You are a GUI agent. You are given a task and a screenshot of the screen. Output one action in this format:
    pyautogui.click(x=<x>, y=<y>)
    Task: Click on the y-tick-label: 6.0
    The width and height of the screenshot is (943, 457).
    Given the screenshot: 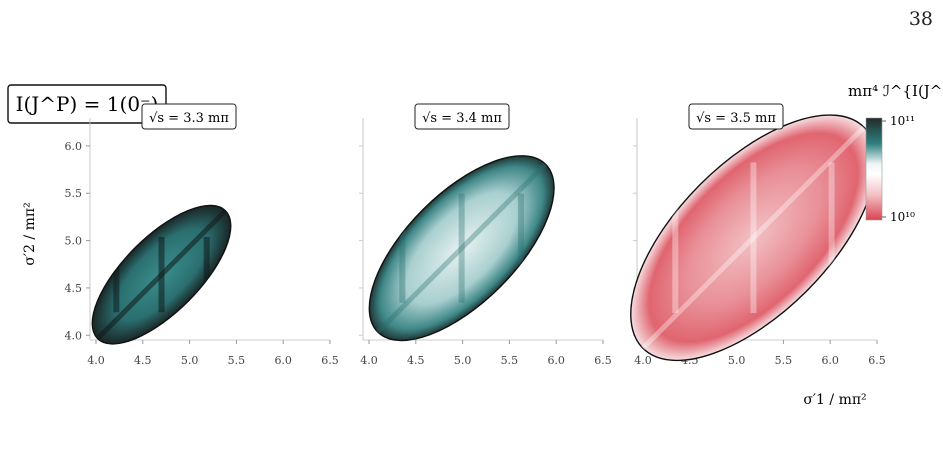 What is the action you would take?
    pyautogui.click(x=74, y=146)
    